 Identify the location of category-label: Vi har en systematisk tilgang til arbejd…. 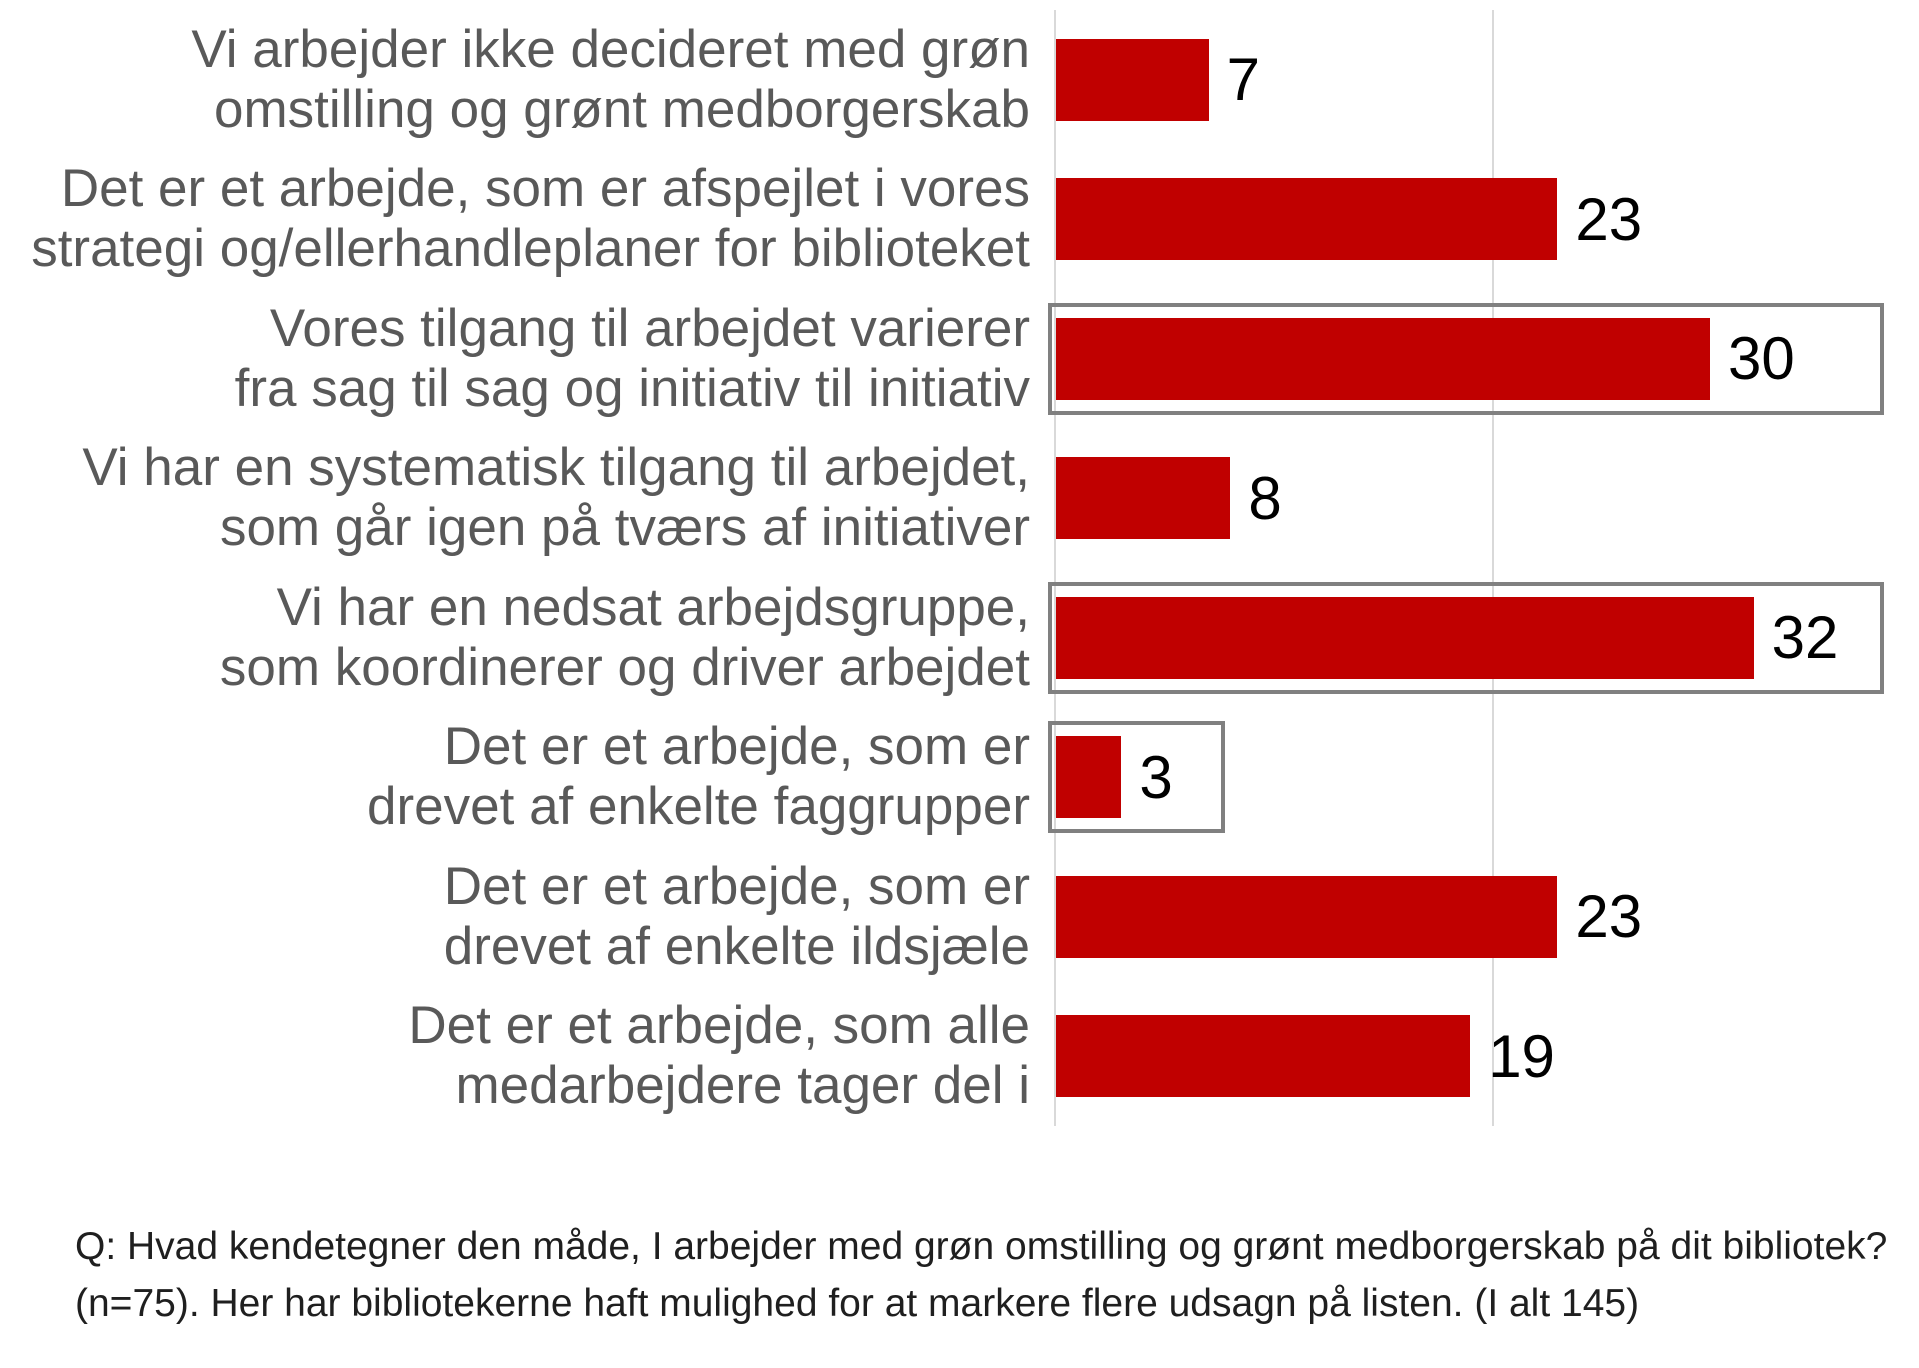
(528, 498).